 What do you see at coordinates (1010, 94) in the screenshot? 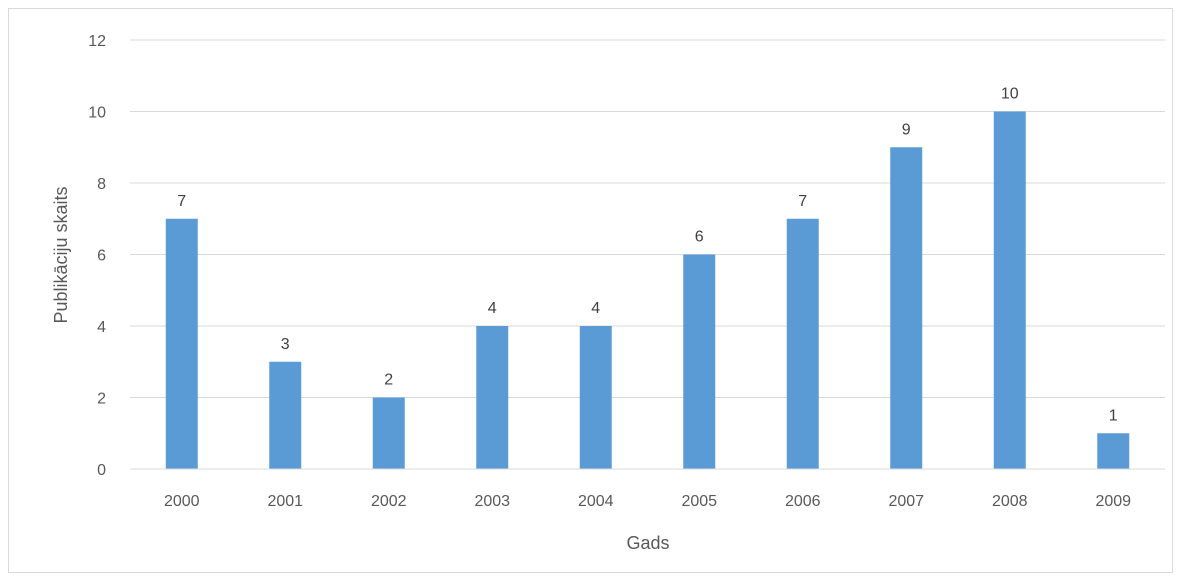
I see `data-label-2008: 10` at bounding box center [1010, 94].